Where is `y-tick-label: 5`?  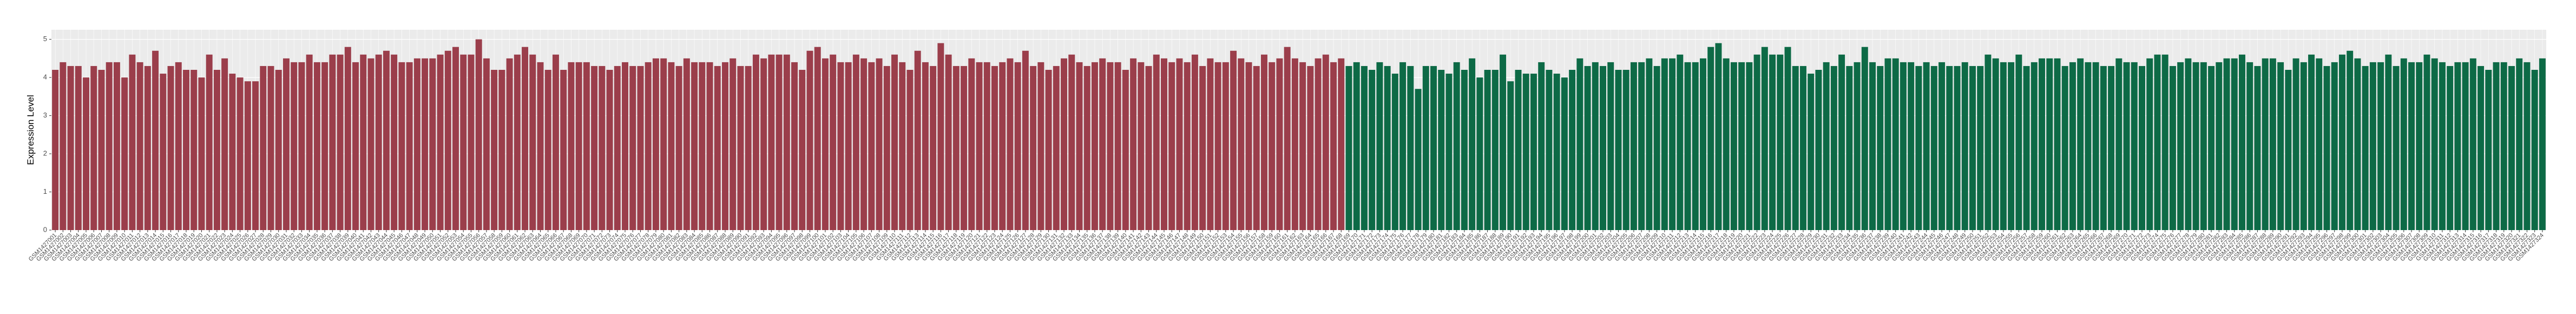 y-tick-label: 5 is located at coordinates (45, 39).